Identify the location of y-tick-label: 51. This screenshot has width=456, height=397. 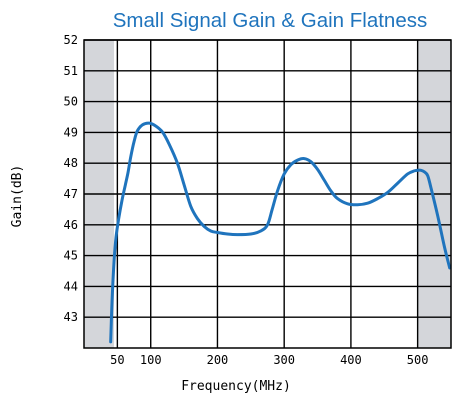
(71, 71).